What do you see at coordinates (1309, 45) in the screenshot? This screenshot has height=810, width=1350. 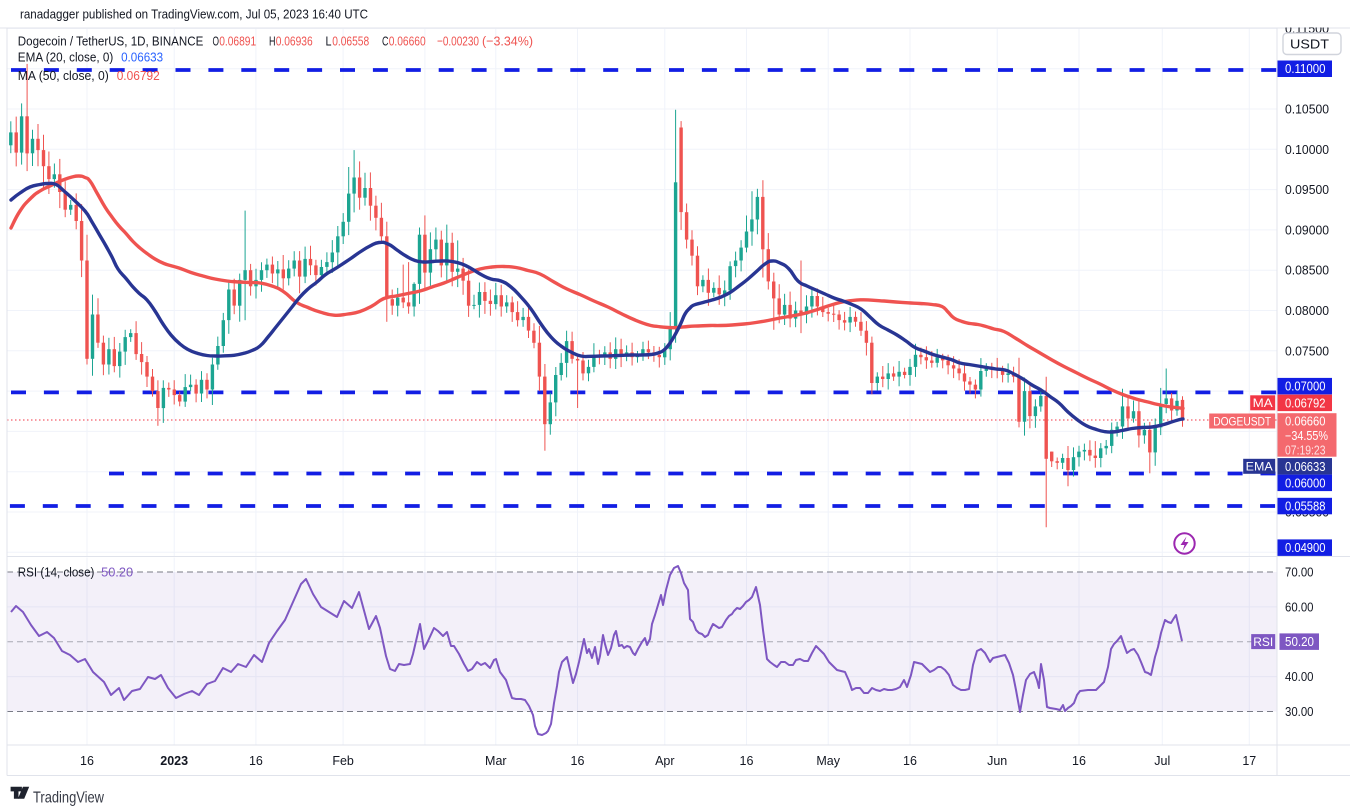 I see `svg-text: USDT` at bounding box center [1309, 45].